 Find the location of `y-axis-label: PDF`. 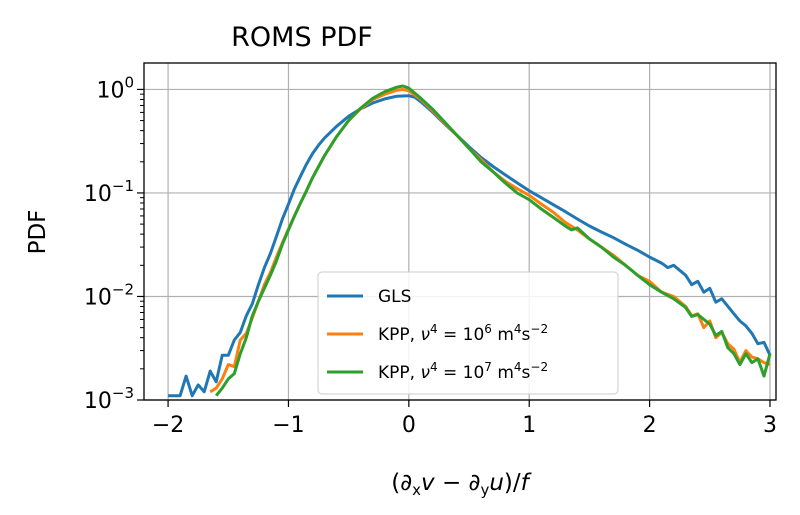

y-axis-label: PDF is located at coordinates (38, 232).